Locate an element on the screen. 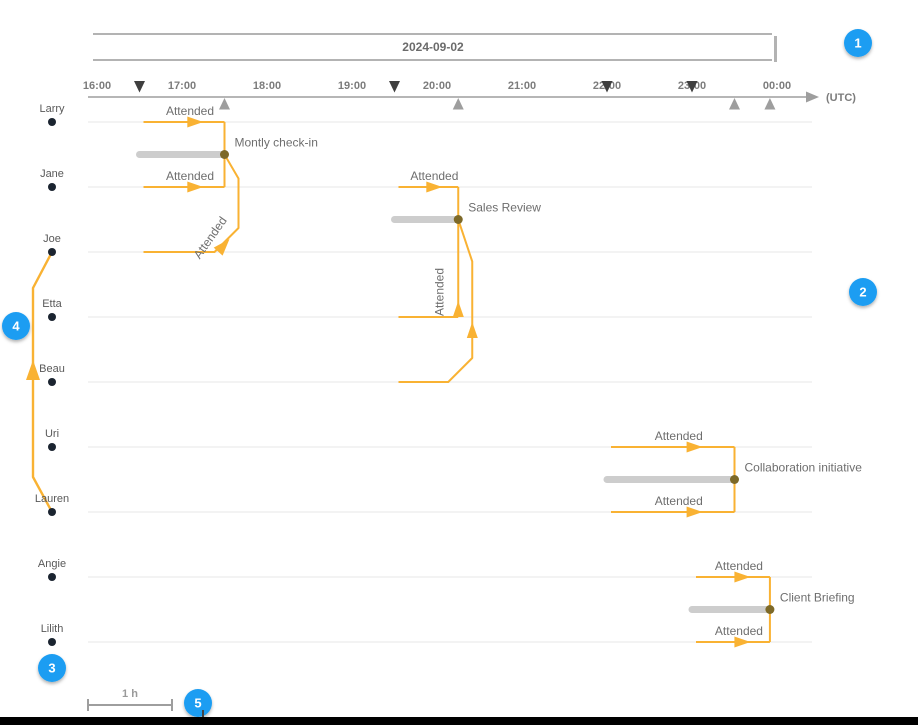 This screenshot has height=725, width=918. person-label: Etta is located at coordinates (52, 304).